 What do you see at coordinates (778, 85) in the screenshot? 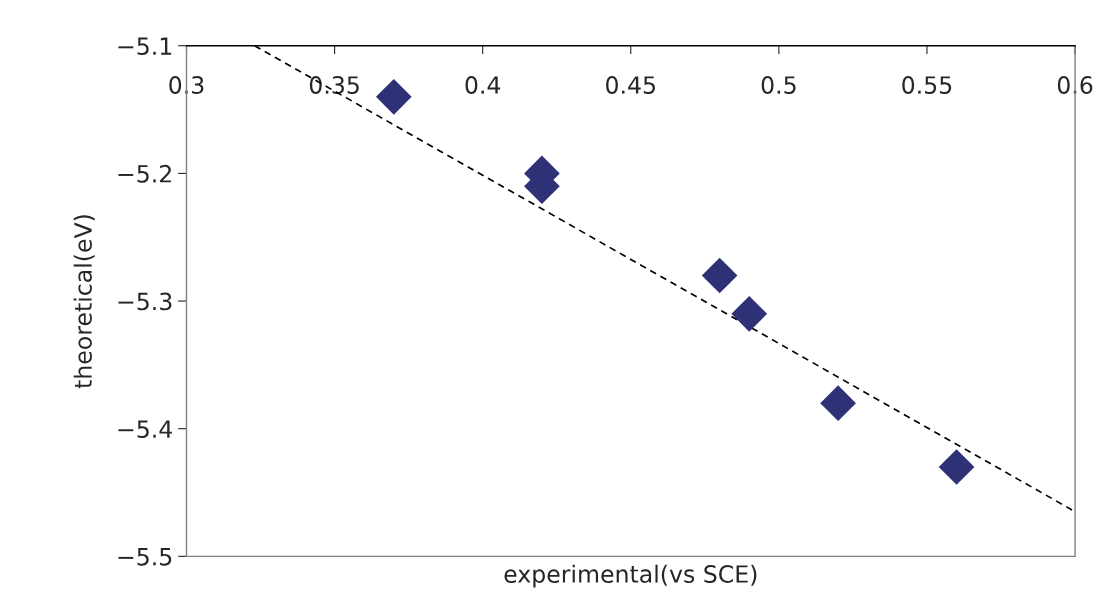
I see `x-tick-label: 0.5` at bounding box center [778, 85].